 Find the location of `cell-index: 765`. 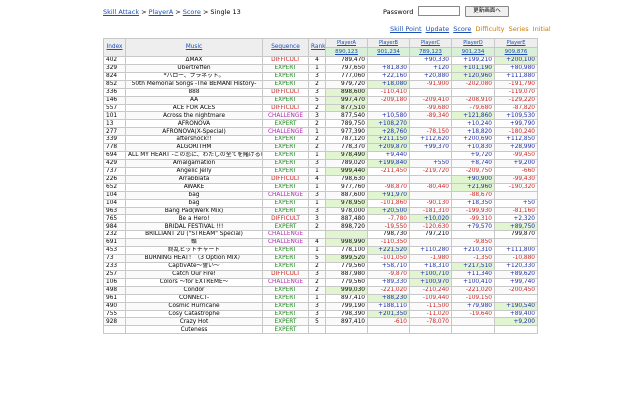

cell-index: 765 is located at coordinates (114, 219).